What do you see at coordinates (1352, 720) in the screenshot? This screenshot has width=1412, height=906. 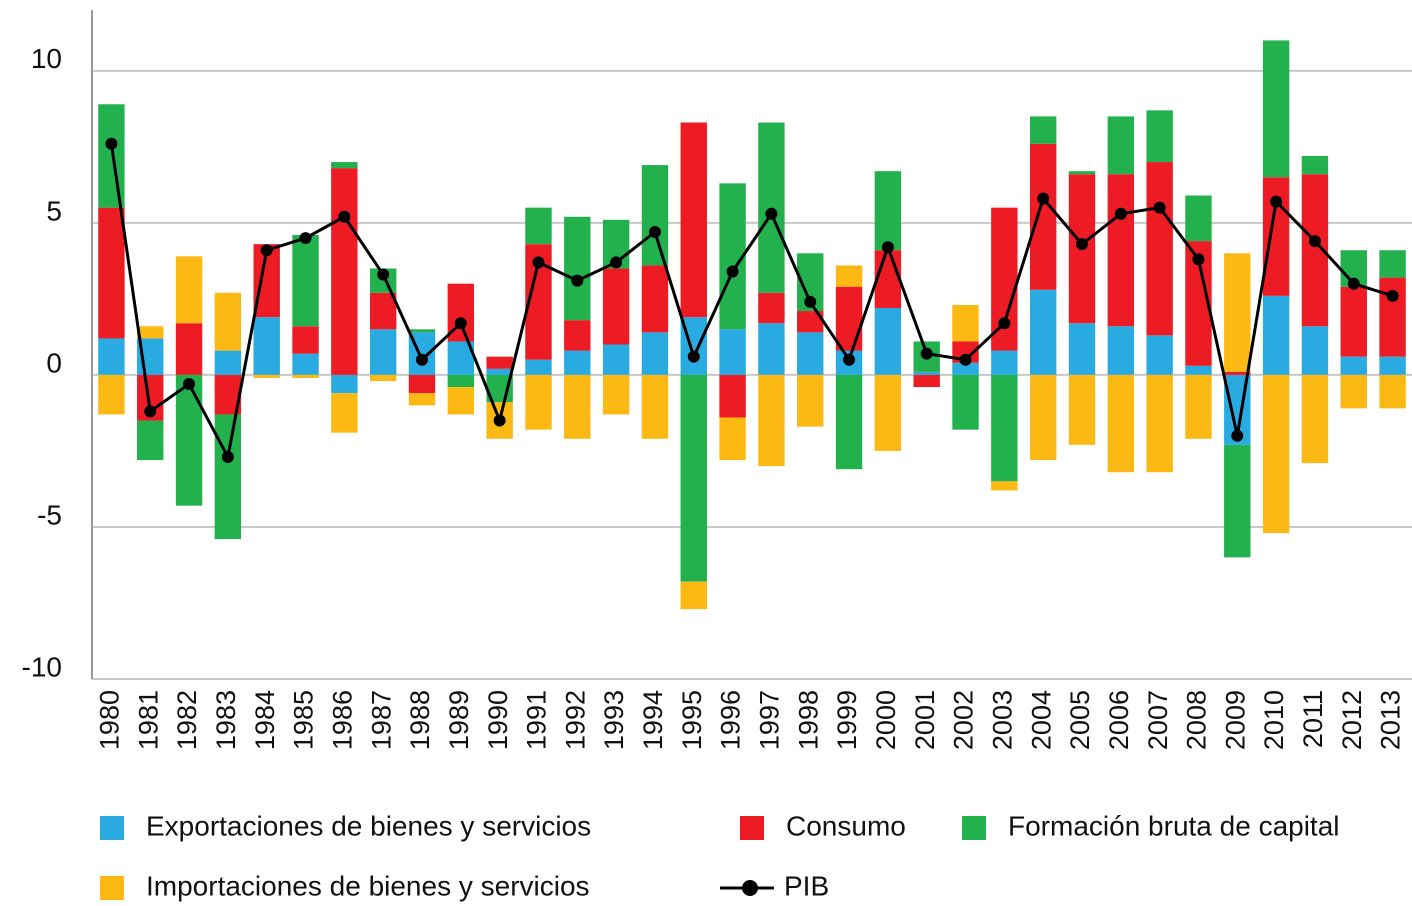 I see `x-tick-label: 2012` at bounding box center [1352, 720].